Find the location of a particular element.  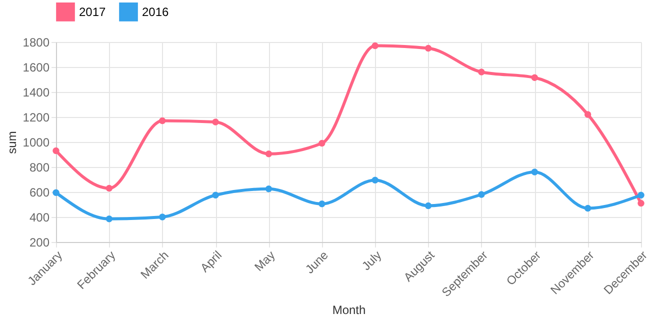

x-tick-label: May is located at coordinates (265, 261).